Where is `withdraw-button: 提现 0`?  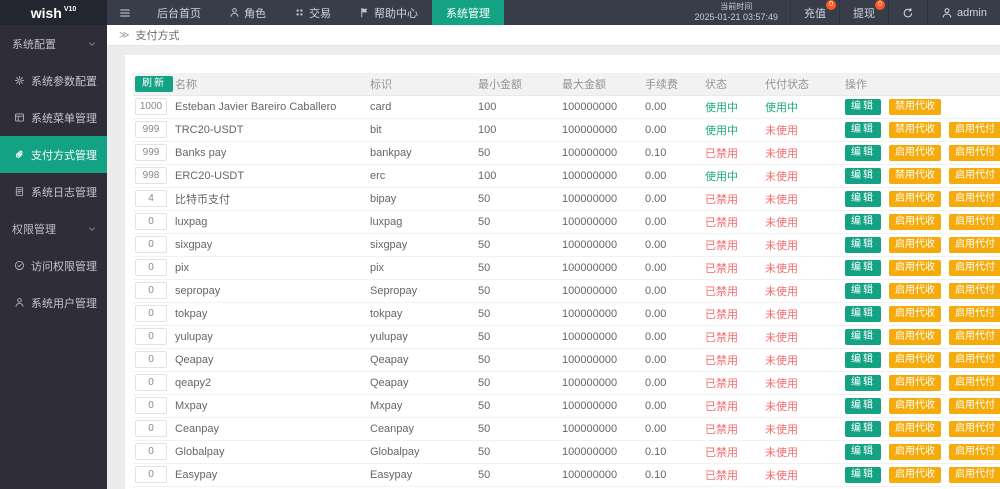 withdraw-button: 提现 0 is located at coordinates (863, 12).